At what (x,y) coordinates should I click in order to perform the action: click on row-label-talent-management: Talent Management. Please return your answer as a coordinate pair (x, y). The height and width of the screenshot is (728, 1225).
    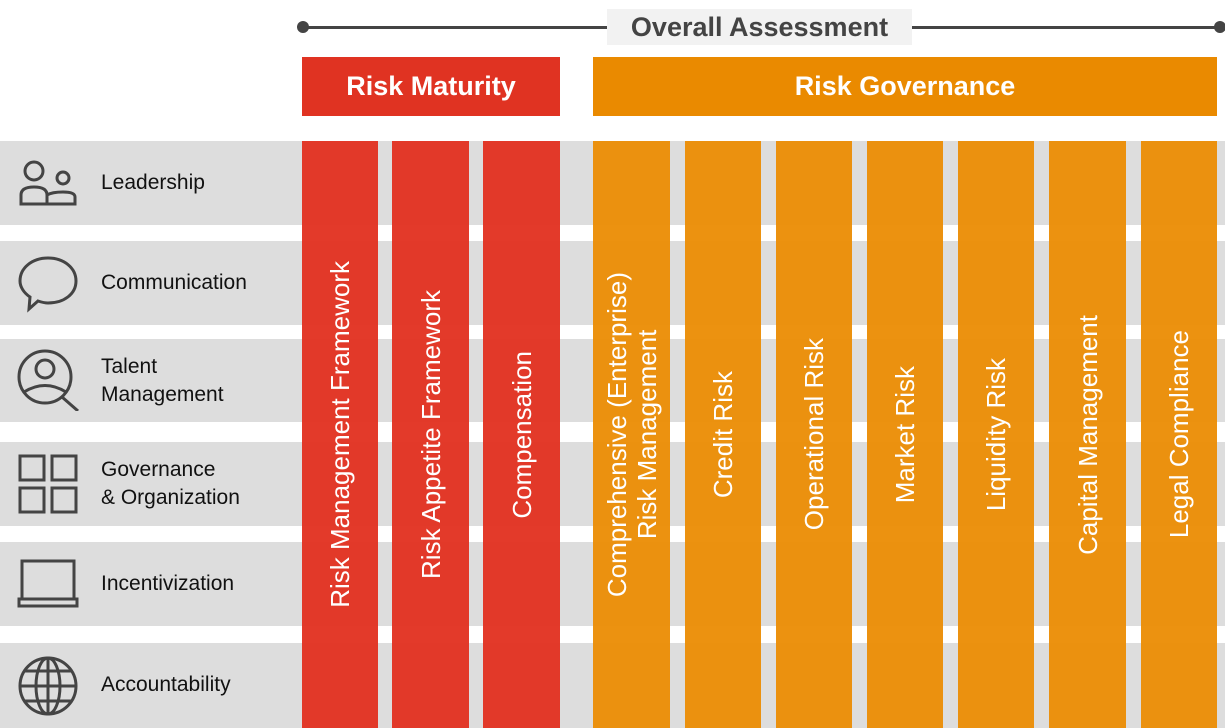
    Looking at the image, I should click on (162, 380).